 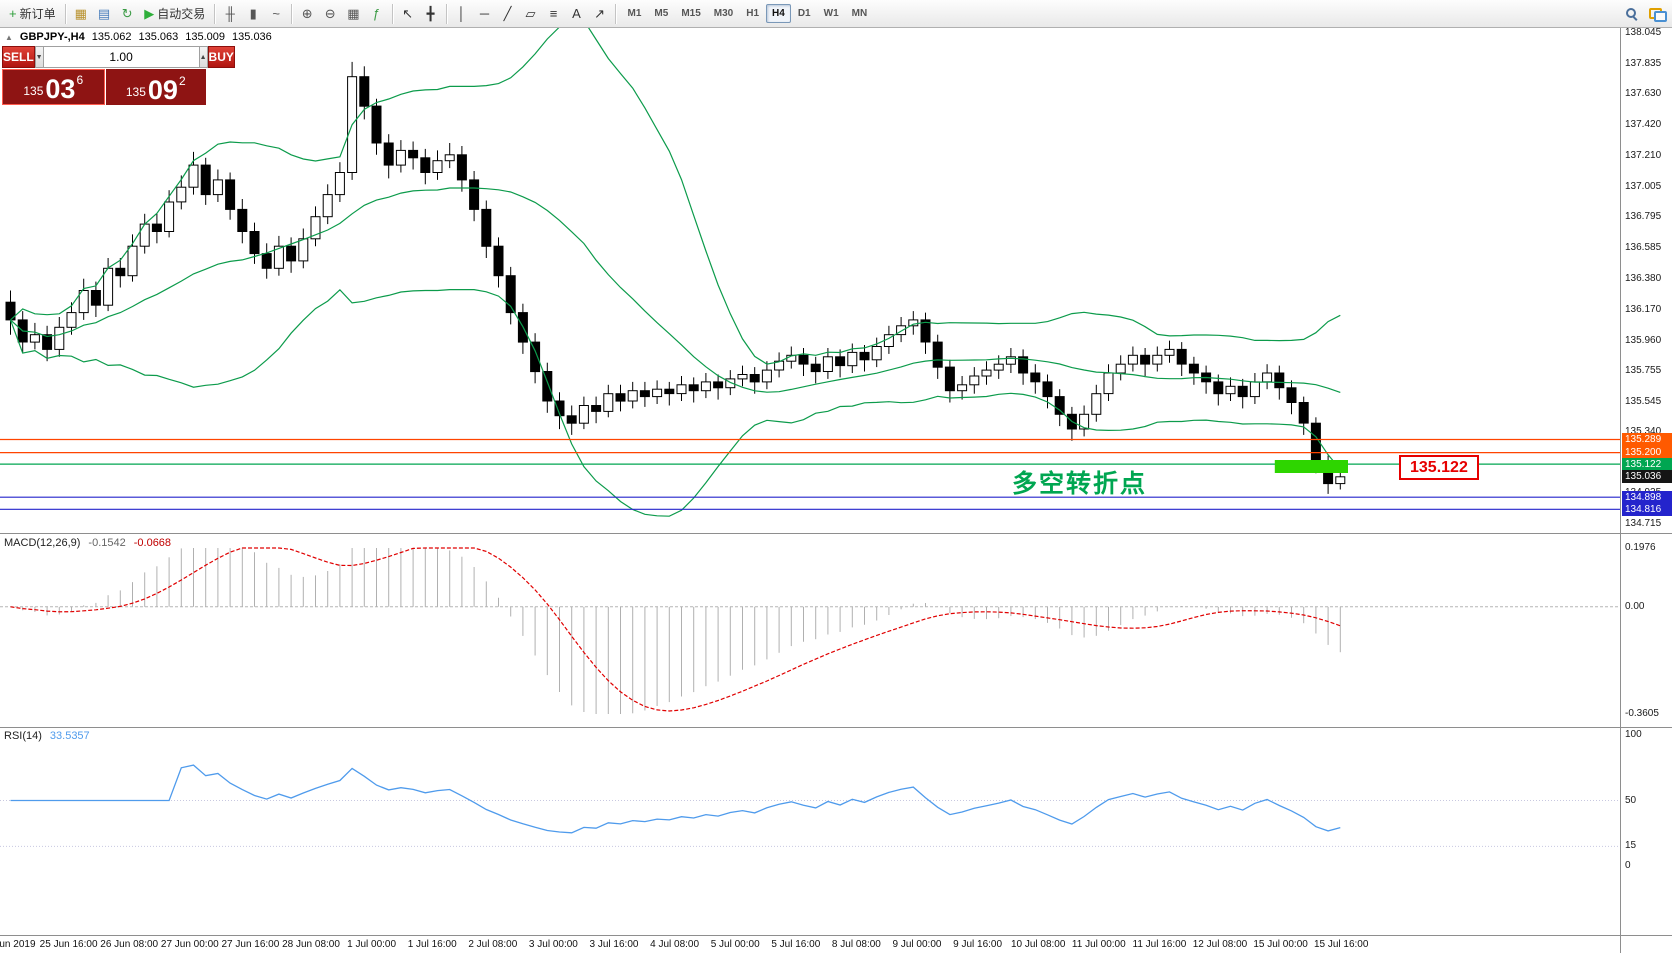 What do you see at coordinates (221, 57) in the screenshot?
I see `buy-button: BUY` at bounding box center [221, 57].